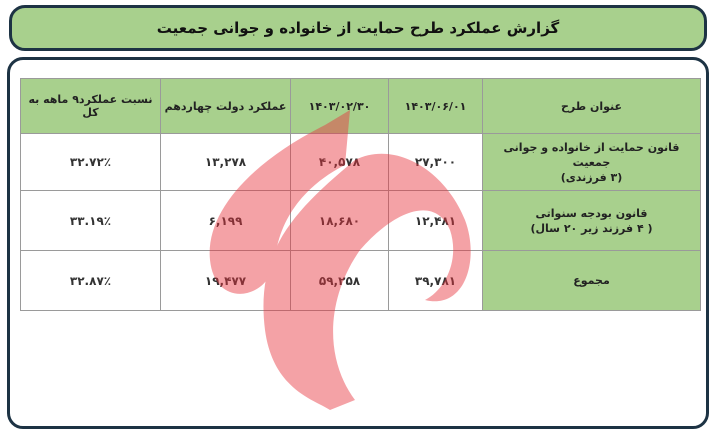 Image resolution: width=720 pixels, height=430 pixels. Describe the element at coordinates (90, 162) in the screenshot. I see `ratio-cell: ۳۲.۷۲٪` at that location.